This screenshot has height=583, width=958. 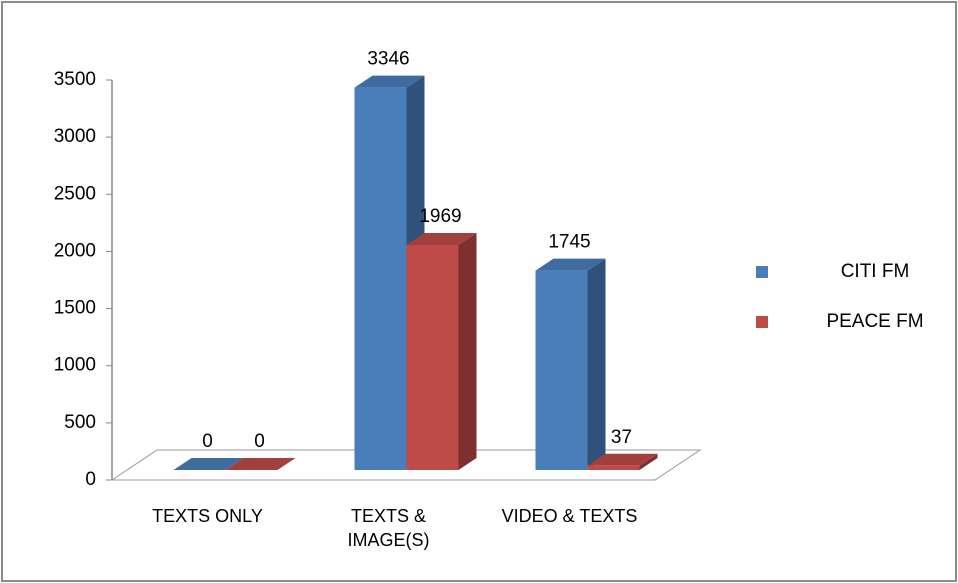 What do you see at coordinates (440, 216) in the screenshot?
I see `value-label: 1969` at bounding box center [440, 216].